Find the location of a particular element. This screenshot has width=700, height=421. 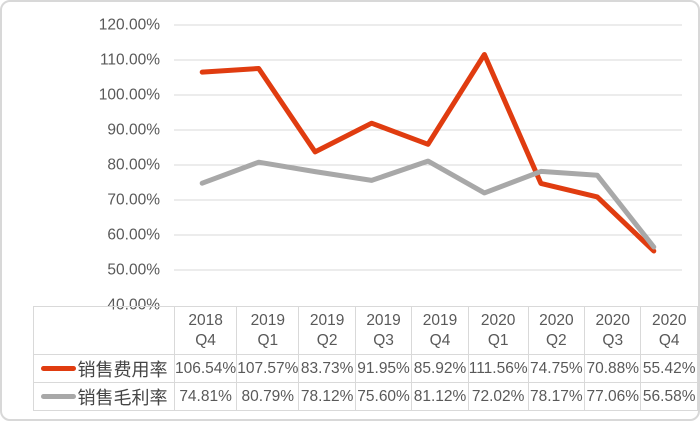

value-cell: 85.92% is located at coordinates (440, 368).